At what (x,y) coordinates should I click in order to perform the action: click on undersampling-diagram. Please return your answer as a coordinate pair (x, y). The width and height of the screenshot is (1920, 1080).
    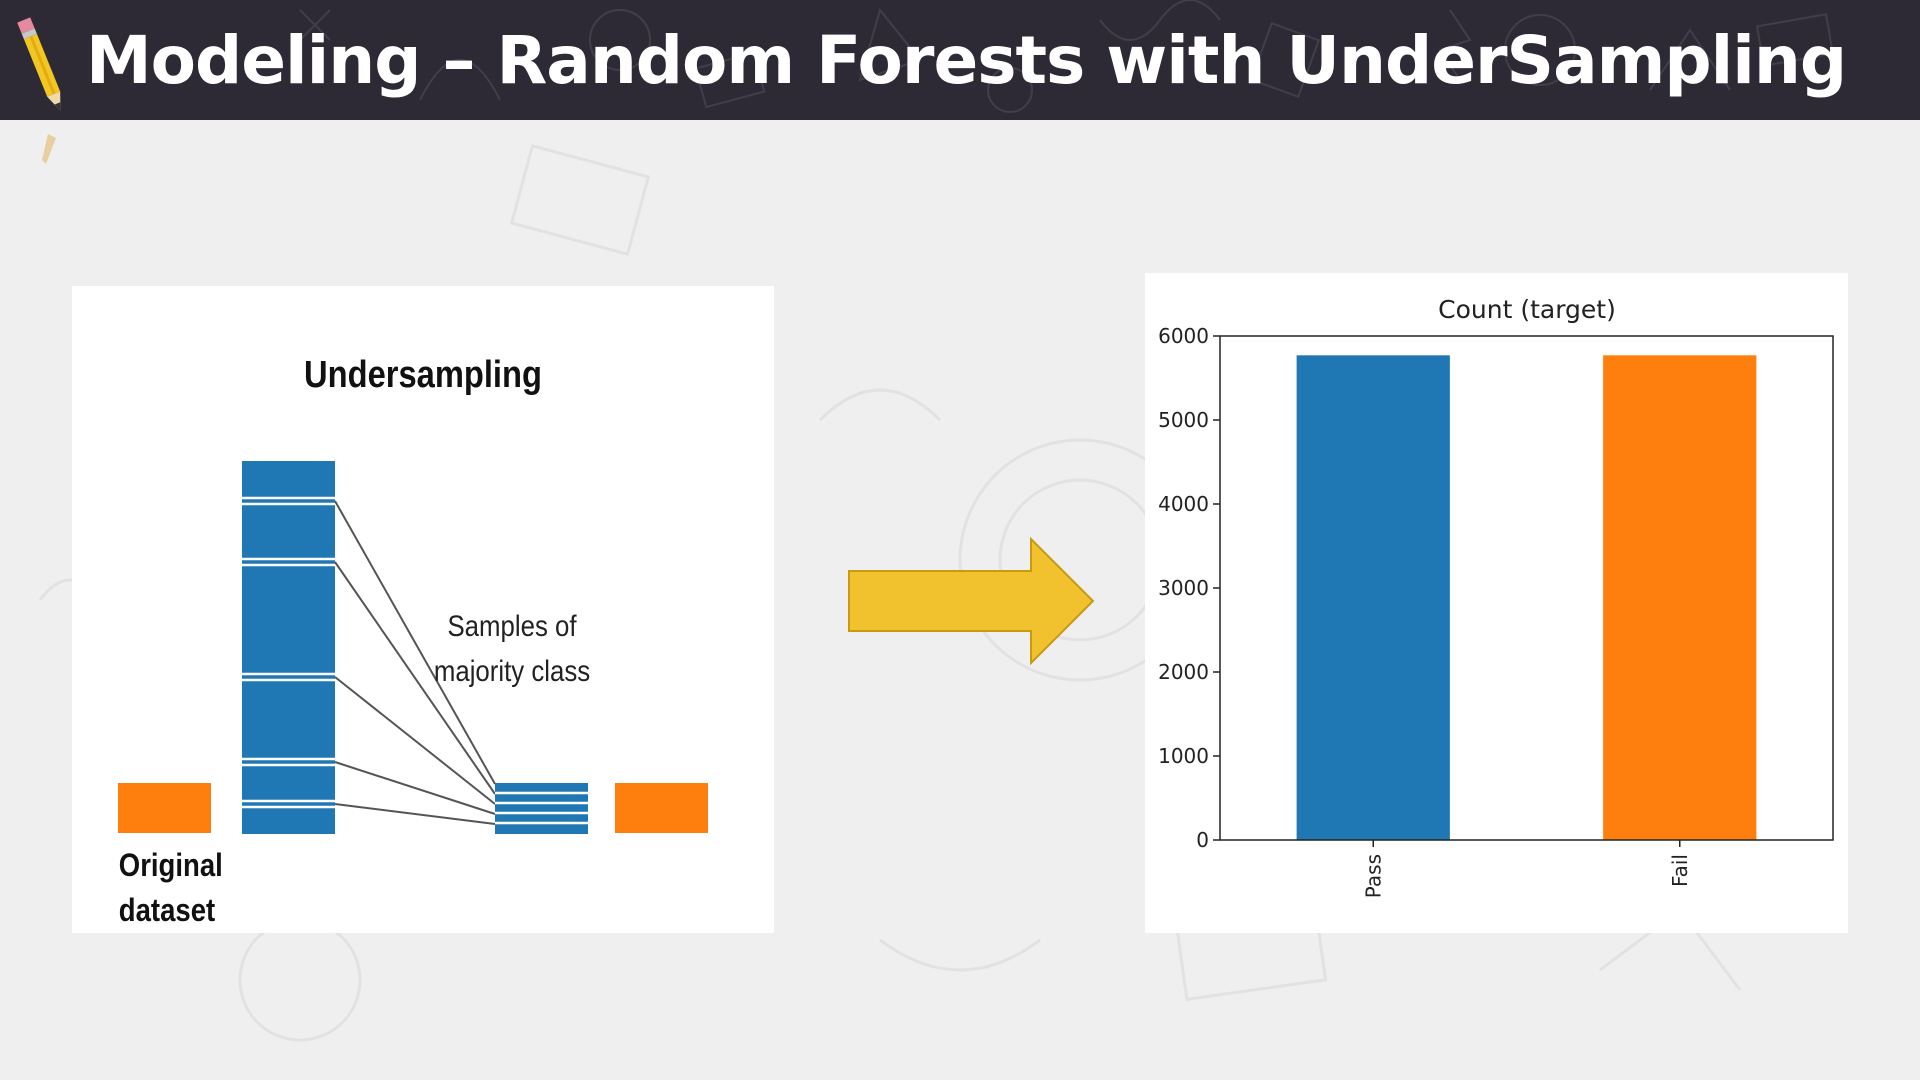
    Looking at the image, I should click on (413, 647).